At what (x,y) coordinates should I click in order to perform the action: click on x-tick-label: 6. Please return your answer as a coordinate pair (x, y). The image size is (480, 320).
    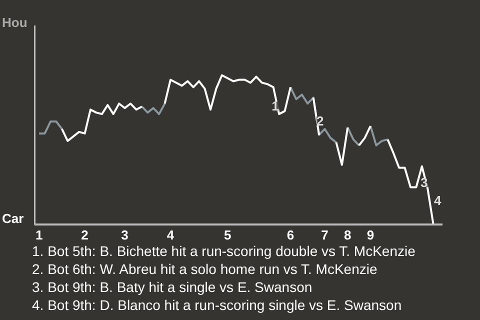
    Looking at the image, I should click on (290, 235).